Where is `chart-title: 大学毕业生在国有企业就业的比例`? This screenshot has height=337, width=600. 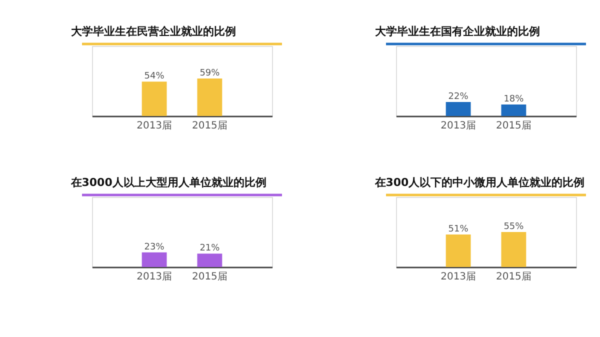
chart-title: 大学毕业生在国有企业就业的比例 is located at coordinates (457, 31).